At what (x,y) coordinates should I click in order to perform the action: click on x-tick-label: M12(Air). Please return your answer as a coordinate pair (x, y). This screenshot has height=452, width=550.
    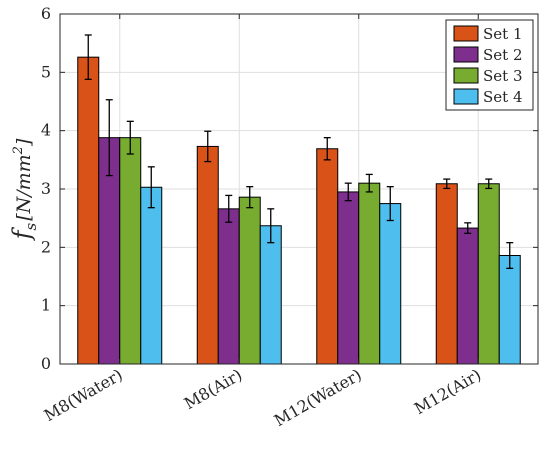
    Looking at the image, I should click on (447, 391).